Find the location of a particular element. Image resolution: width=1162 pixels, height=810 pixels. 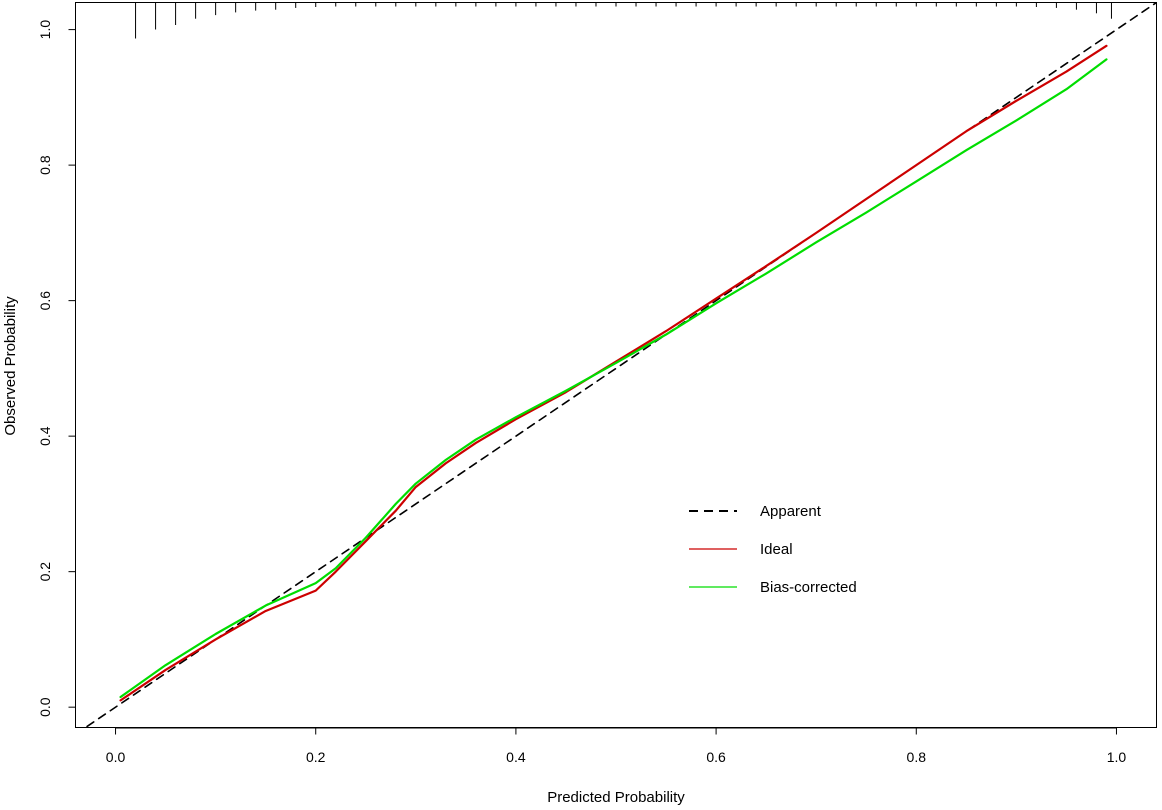

legend-label: Ideal is located at coordinates (776, 549).